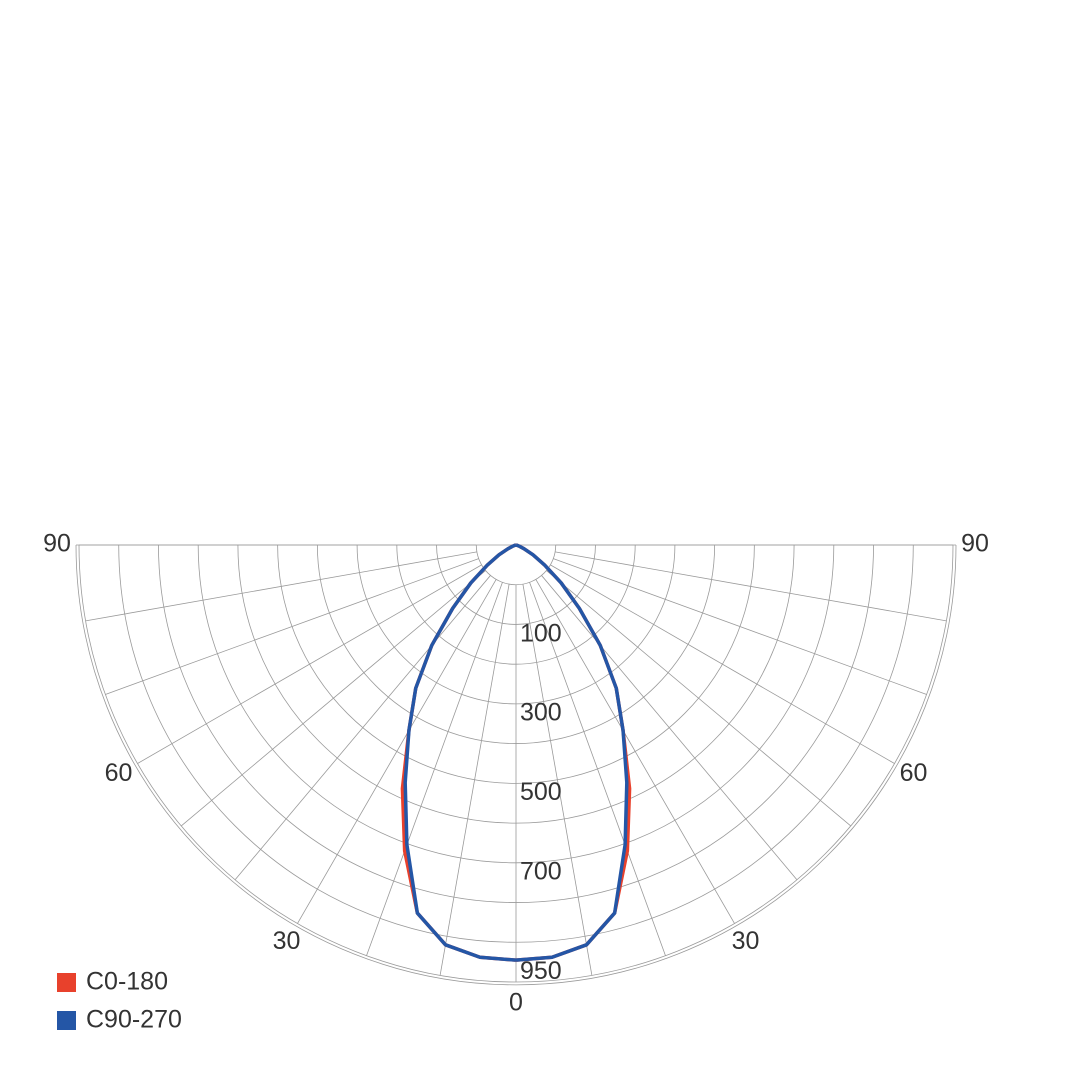 Image resolution: width=1080 pixels, height=1080 pixels. What do you see at coordinates (134, 1020) in the screenshot?
I see `legend-label: C90-270` at bounding box center [134, 1020].